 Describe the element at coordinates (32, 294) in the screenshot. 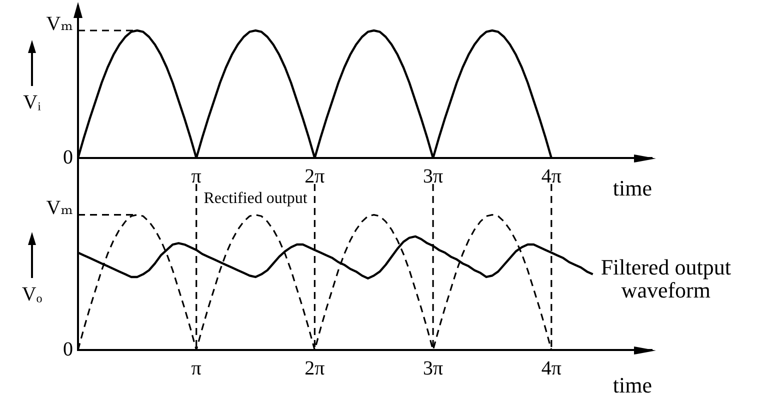

I see `y-axis-title: Vₒ` at that location.